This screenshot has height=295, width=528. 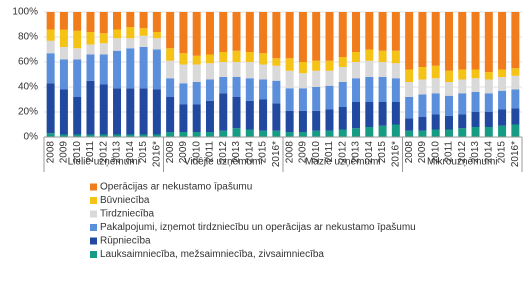 What do you see at coordinates (249, 152) in the screenshot?
I see `x-tick-label: 2014` at bounding box center [249, 152].